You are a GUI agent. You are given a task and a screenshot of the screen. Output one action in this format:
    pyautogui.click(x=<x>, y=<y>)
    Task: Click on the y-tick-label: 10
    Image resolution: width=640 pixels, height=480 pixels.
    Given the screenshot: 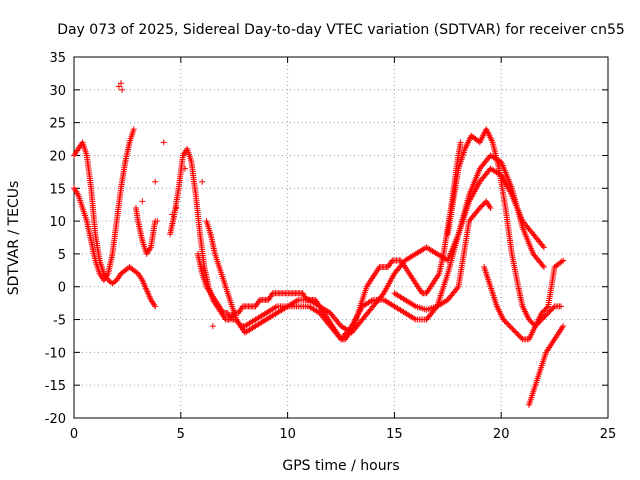 What is the action you would take?
    pyautogui.click(x=57, y=222)
    